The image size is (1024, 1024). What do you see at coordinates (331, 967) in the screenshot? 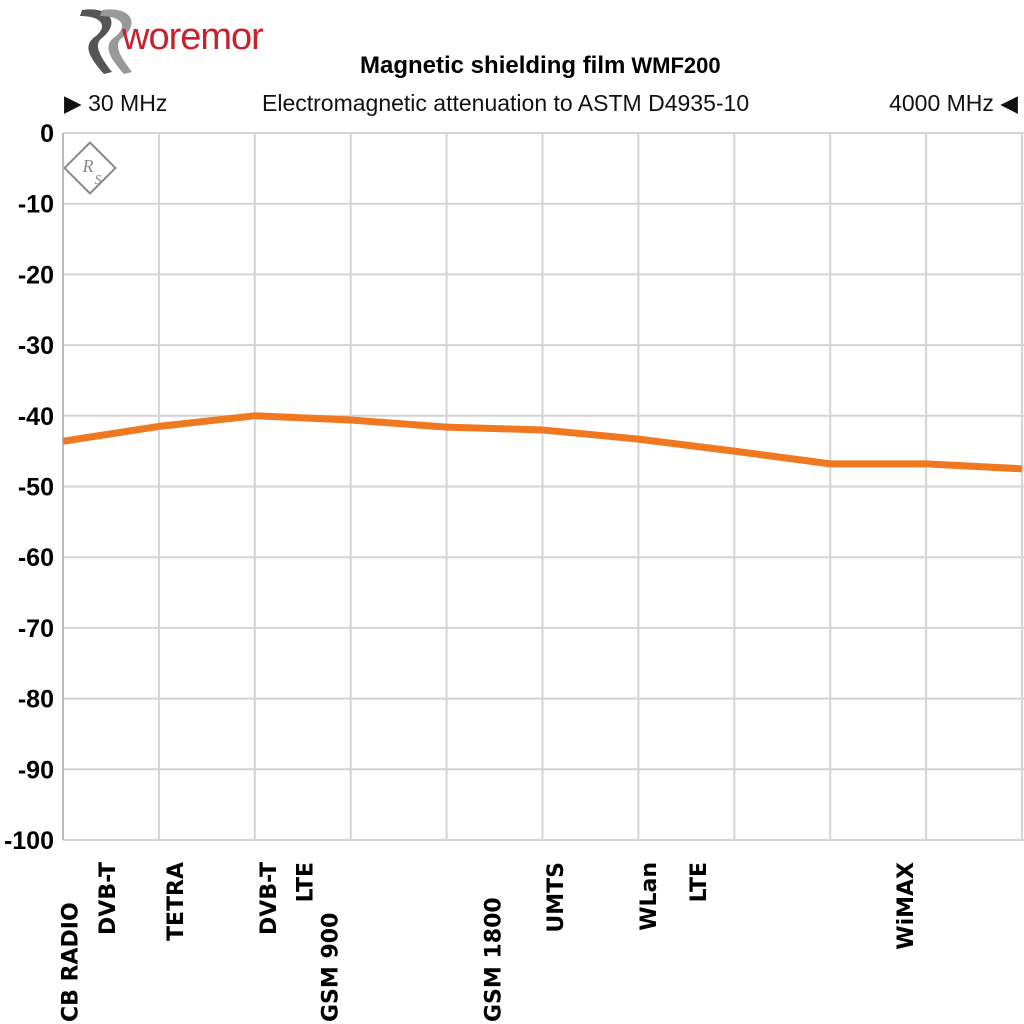
I see `band-label: GSM 900` at bounding box center [331, 967].